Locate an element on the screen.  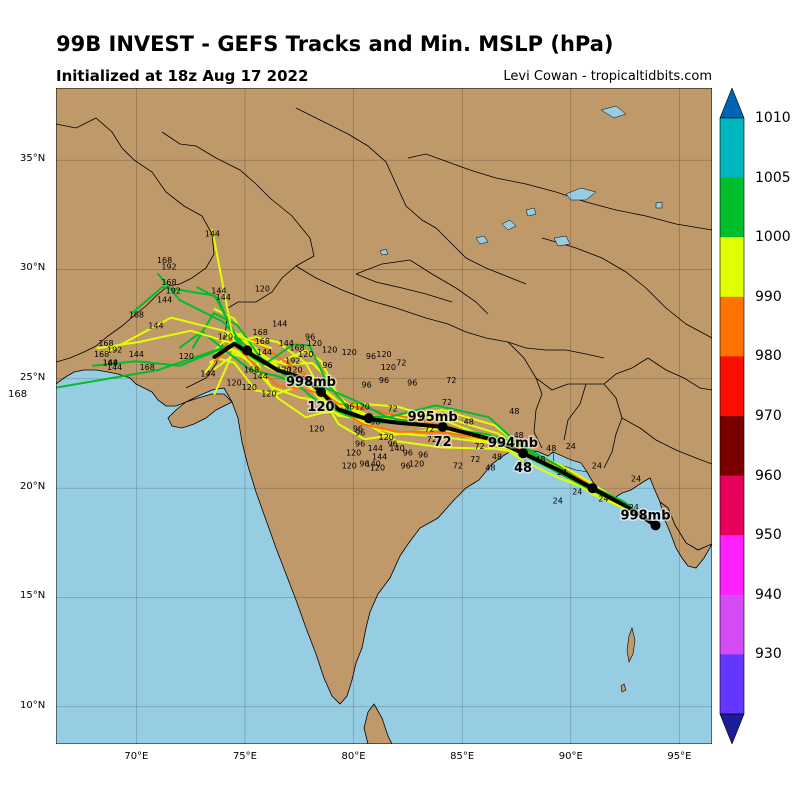
pressure-colorbar is located at coordinates (732, 416).